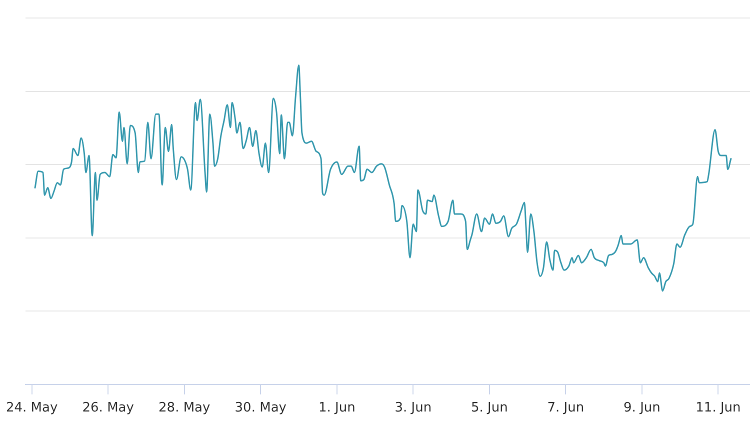 This screenshot has height=430, width=750. What do you see at coordinates (184, 408) in the screenshot?
I see `x-tick-label: 28. May` at bounding box center [184, 408].